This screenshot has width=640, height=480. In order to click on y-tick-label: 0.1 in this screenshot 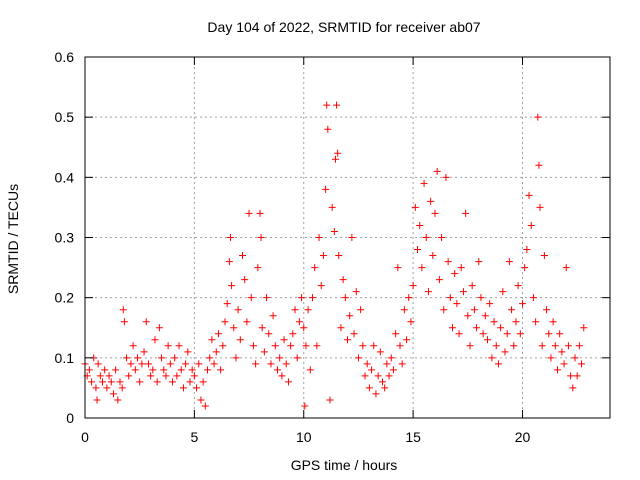, I will do `click(65, 358)`.